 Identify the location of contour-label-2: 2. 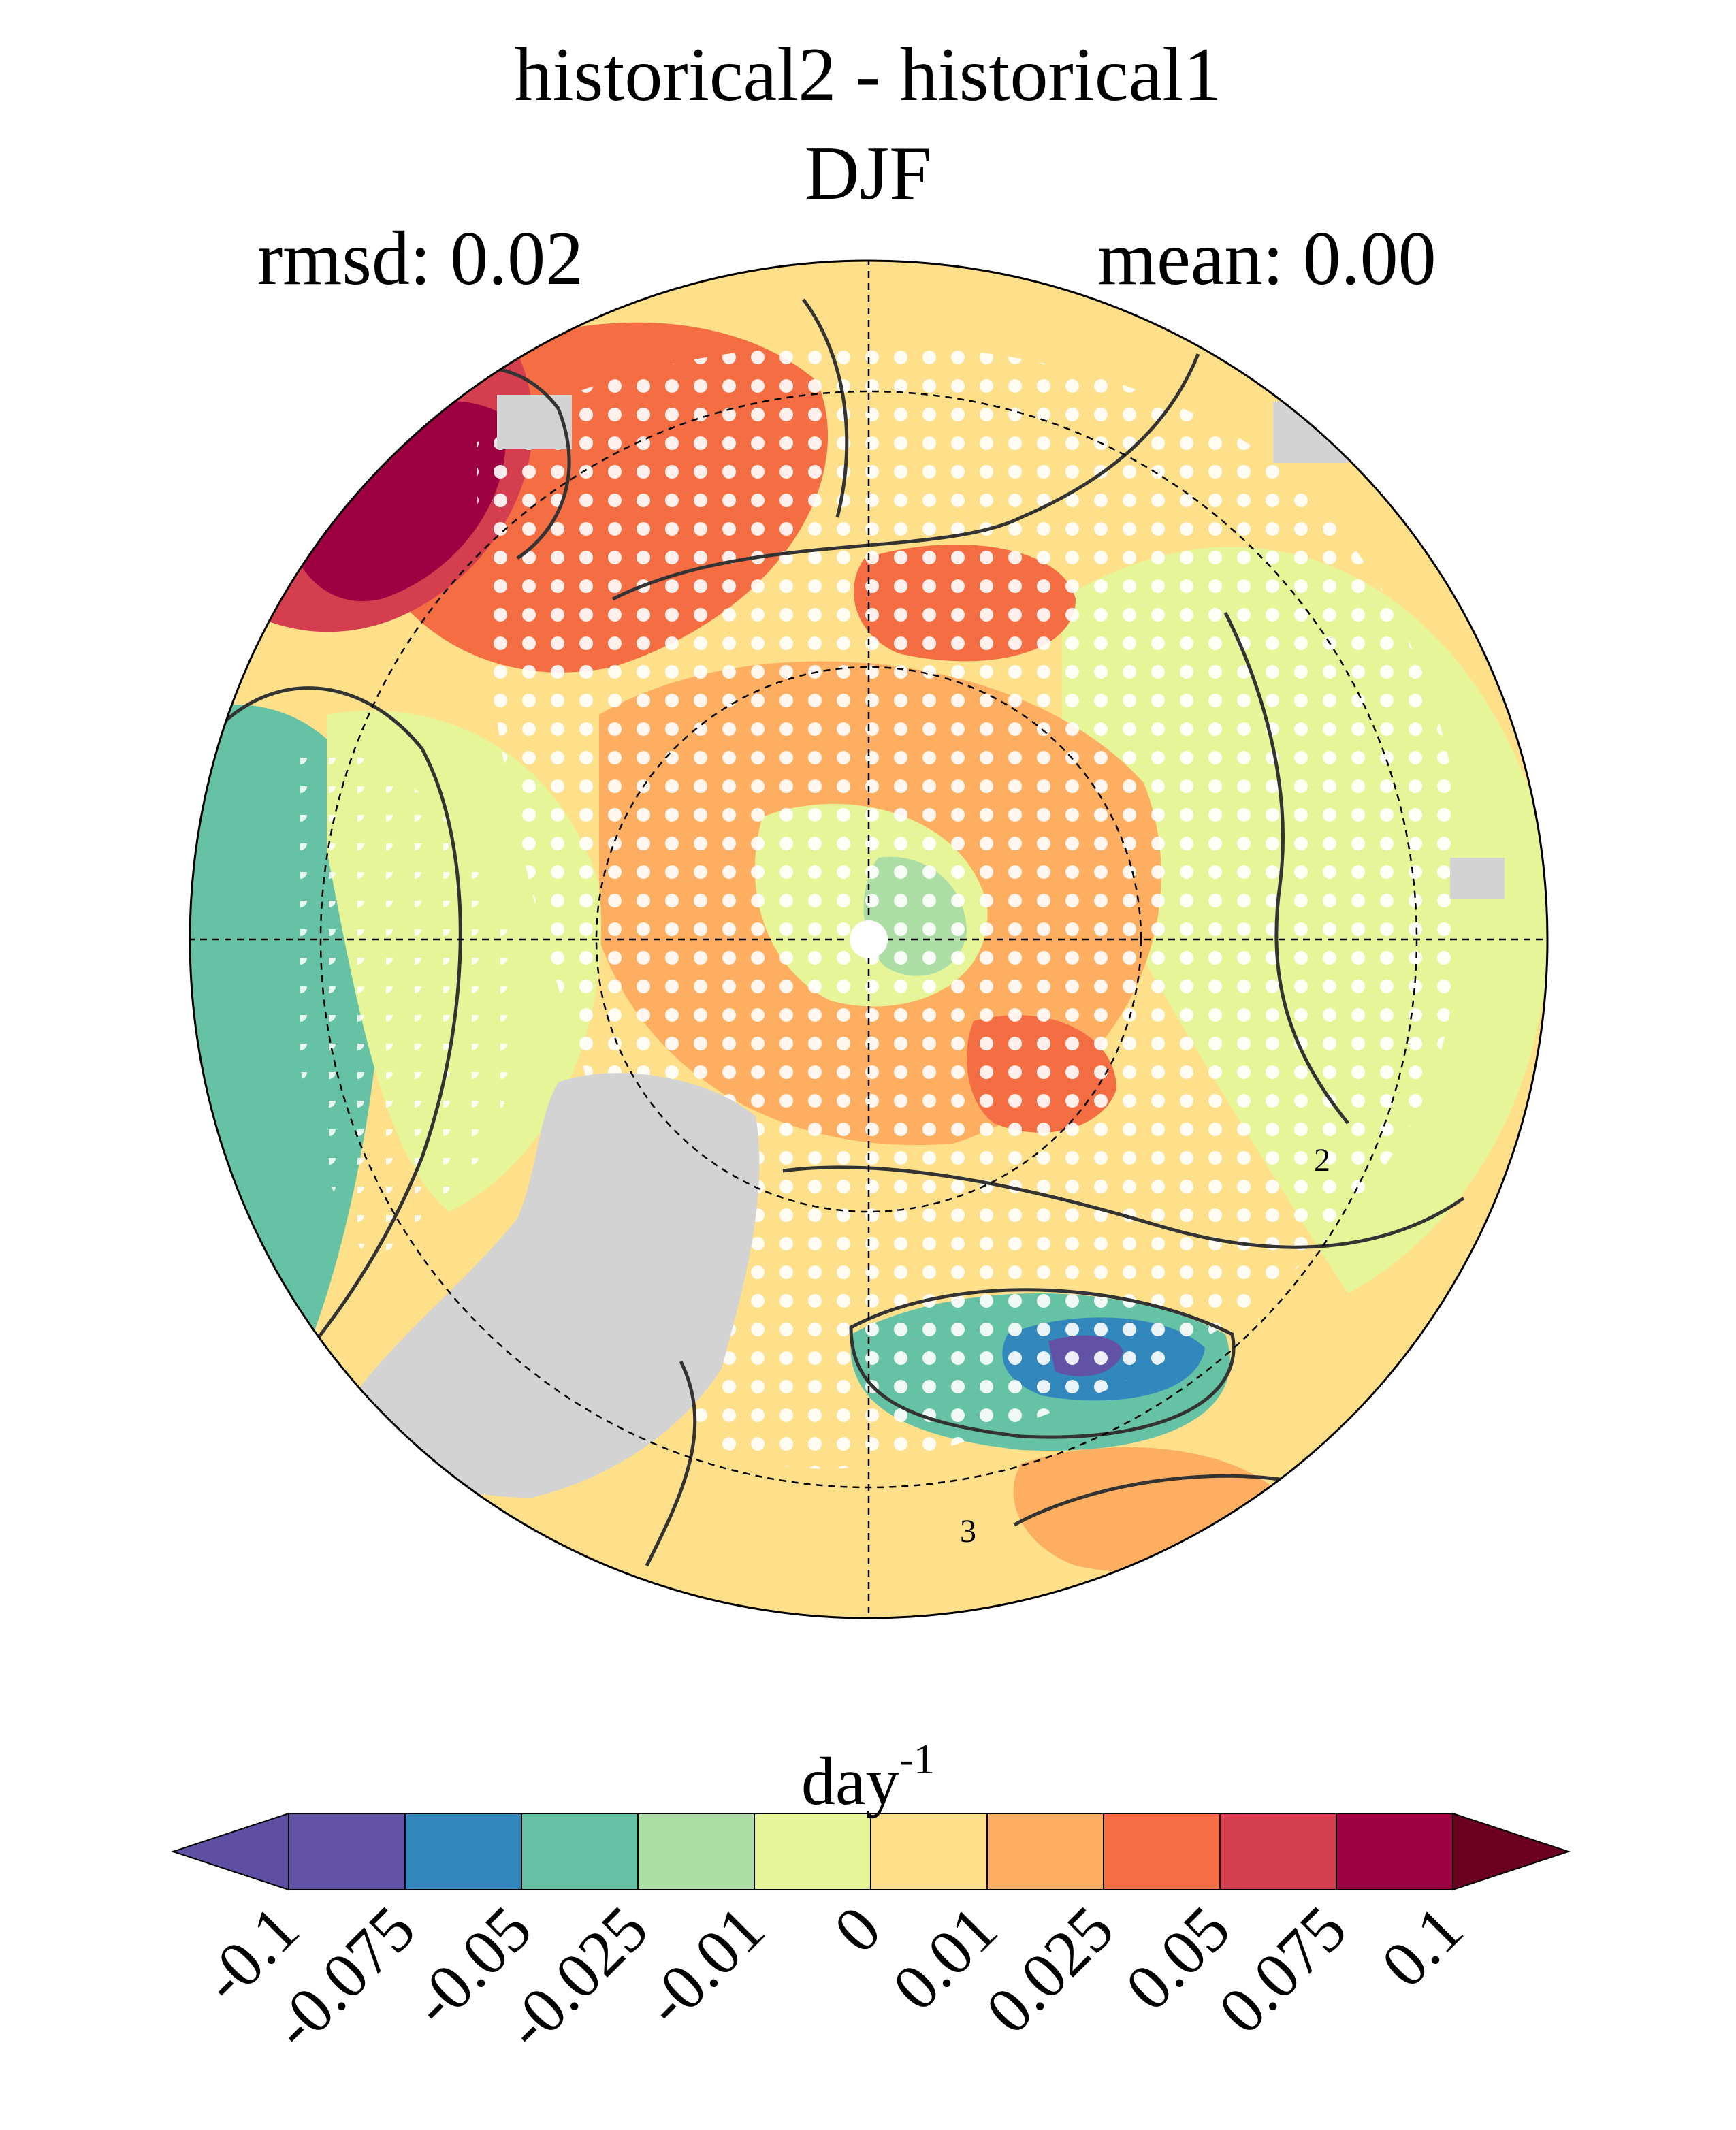
(1322, 1160).